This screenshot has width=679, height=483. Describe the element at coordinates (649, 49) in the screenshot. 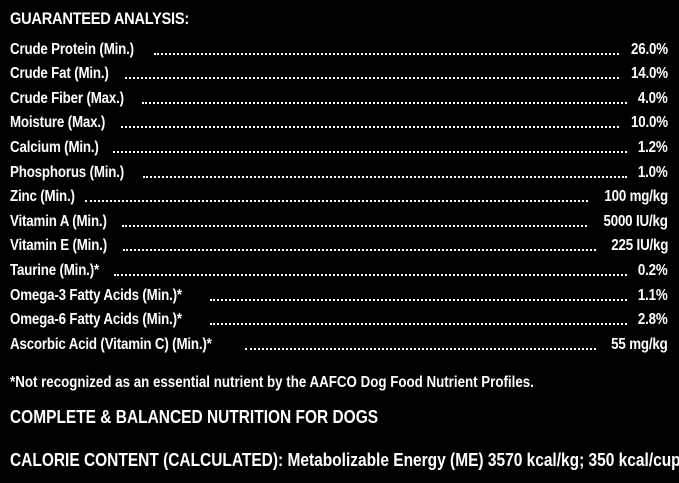

I see `row-value: 26.0%` at that location.